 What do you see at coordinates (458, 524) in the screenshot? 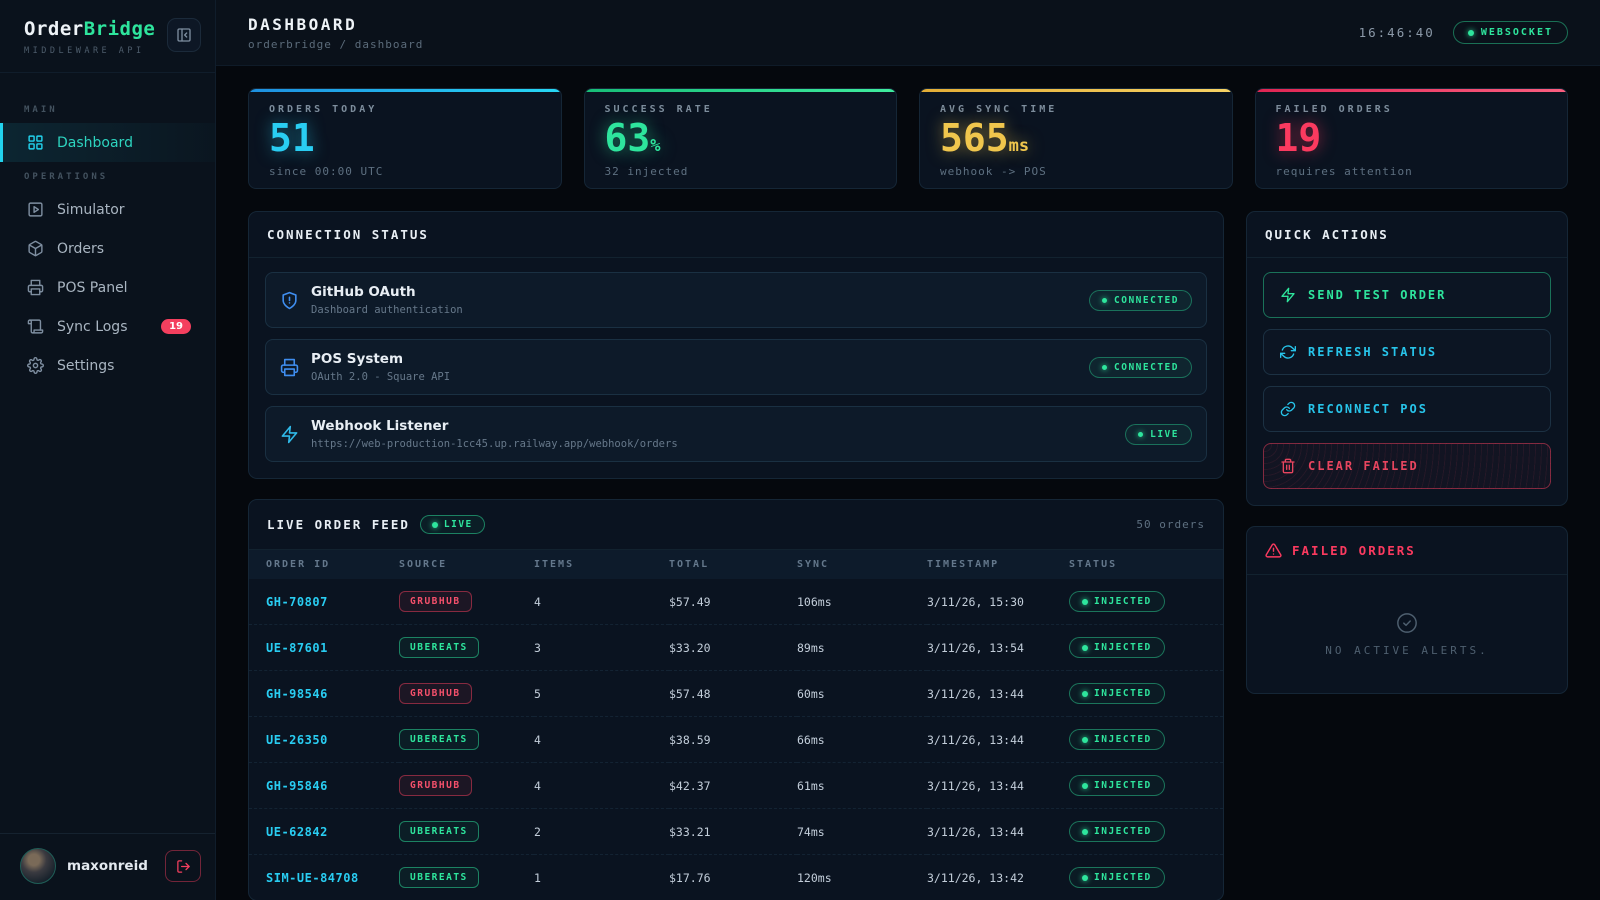
I see `live-badge-label: LIVE` at bounding box center [458, 524].